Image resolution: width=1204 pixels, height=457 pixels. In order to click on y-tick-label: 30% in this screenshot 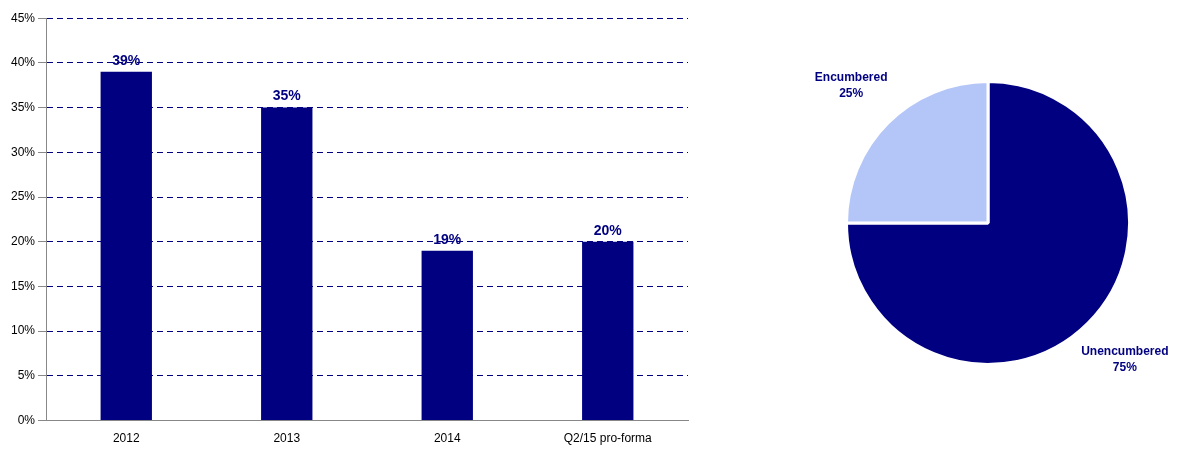, I will do `click(23, 151)`.